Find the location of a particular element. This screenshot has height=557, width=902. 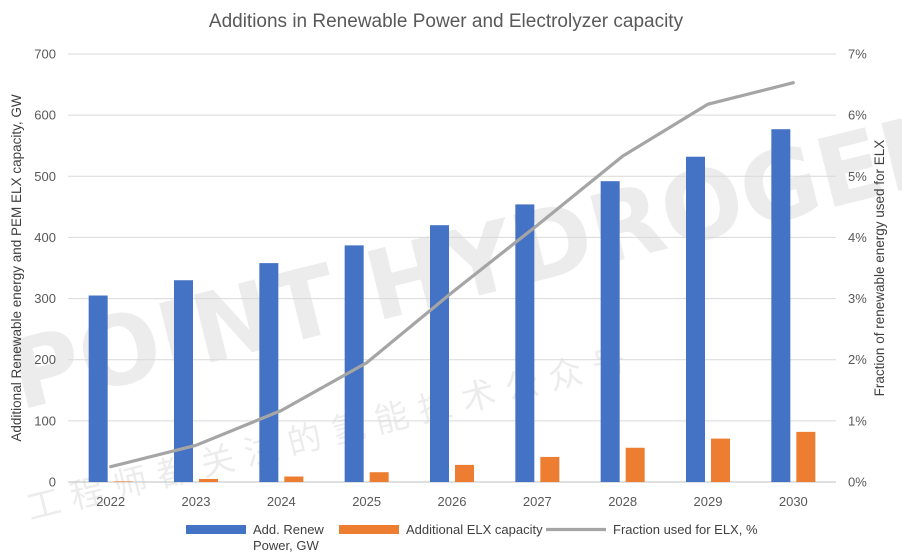

right-axis-ticks: 0% 1% 2% 3% 4% 5% 6% 7% is located at coordinates (857, 268).